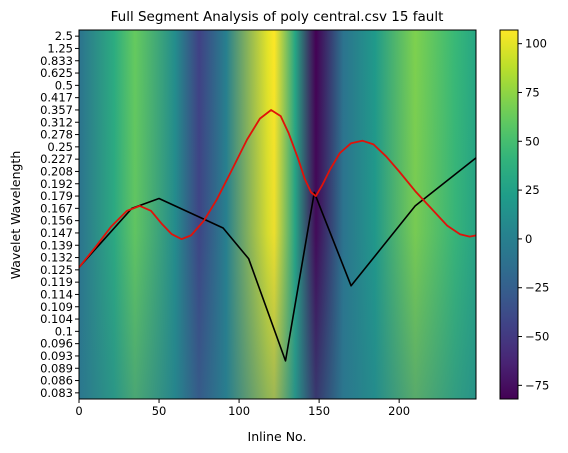 Image resolution: width=568 pixels, height=453 pixels. What do you see at coordinates (64, 36) in the screenshot?
I see `y-tick-label: 2.5` at bounding box center [64, 36].